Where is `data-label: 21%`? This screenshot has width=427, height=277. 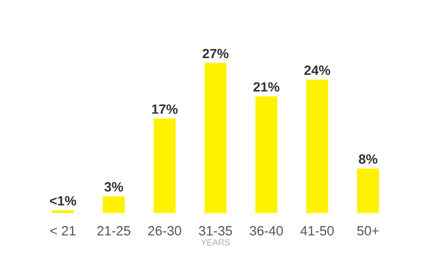
data-label: 21% is located at coordinates (266, 87).